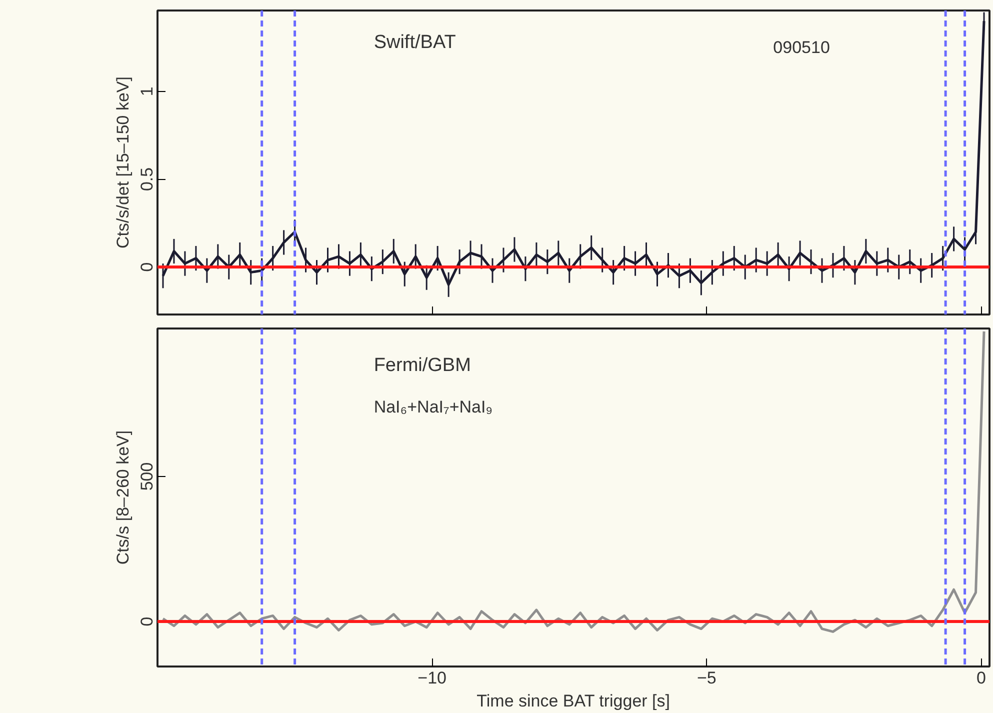 The image size is (993, 713). I want to click on annotation: NaI₆+NaI₇+NaI₉, so click(433, 406).